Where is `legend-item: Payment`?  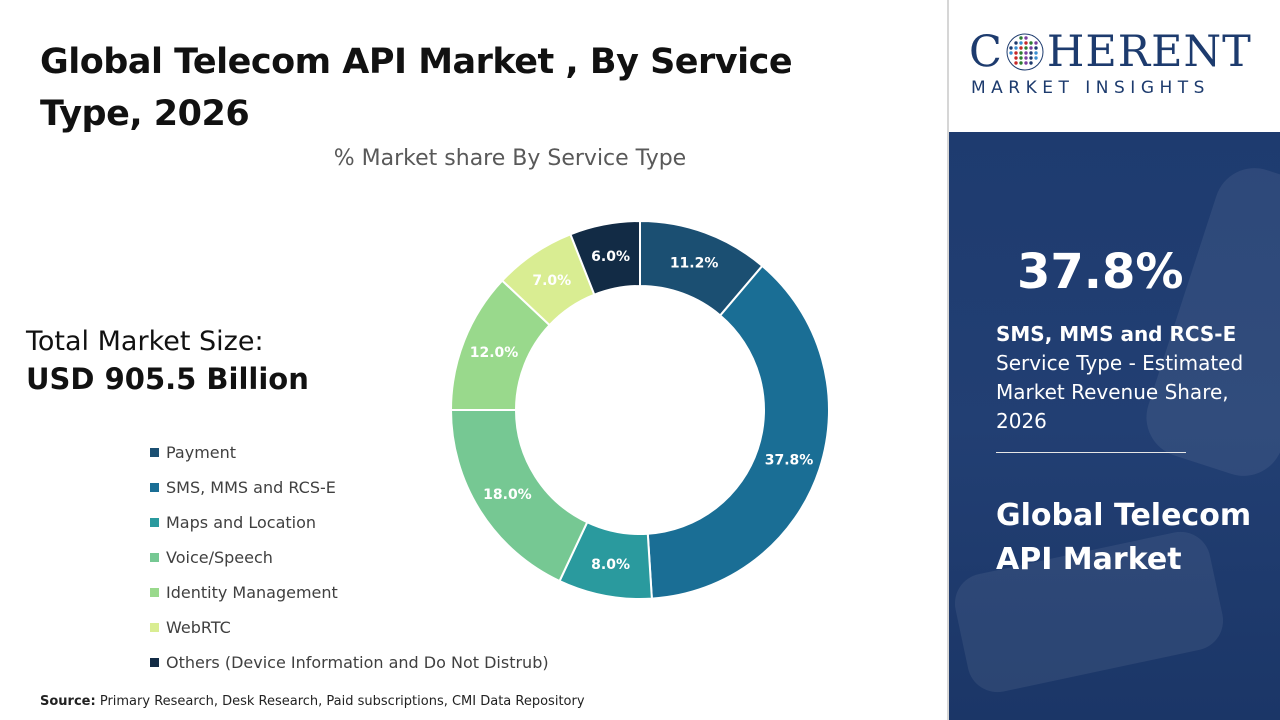 legend-item: Payment is located at coordinates (193, 452).